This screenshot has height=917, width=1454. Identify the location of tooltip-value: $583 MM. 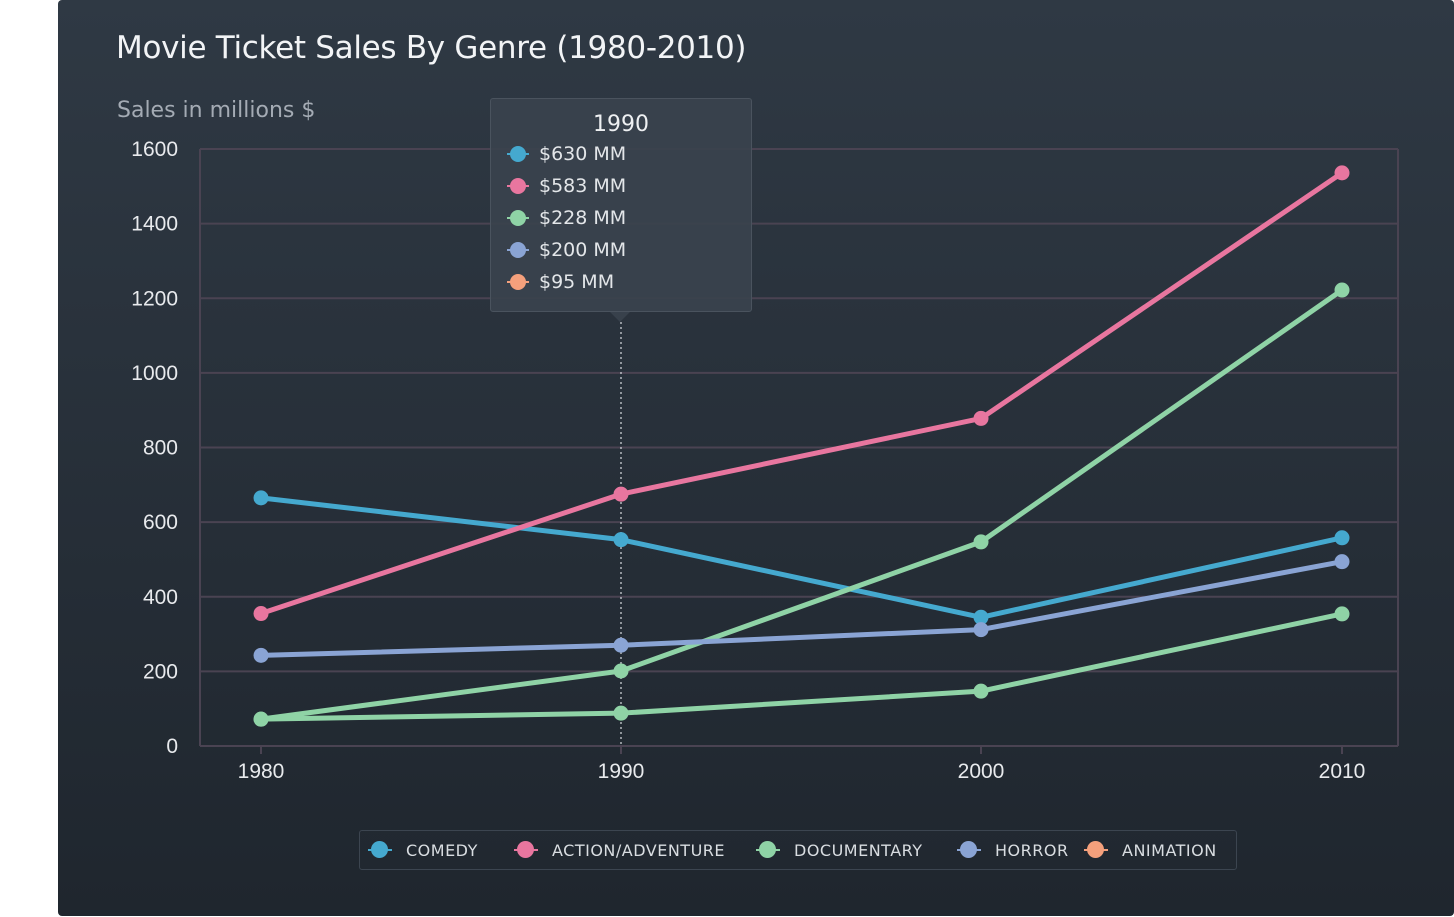
(583, 186).